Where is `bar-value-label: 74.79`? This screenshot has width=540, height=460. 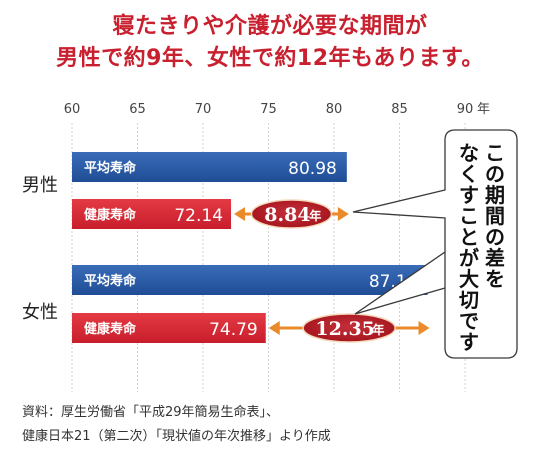
bar-value-label: 74.79 is located at coordinates (233, 330).